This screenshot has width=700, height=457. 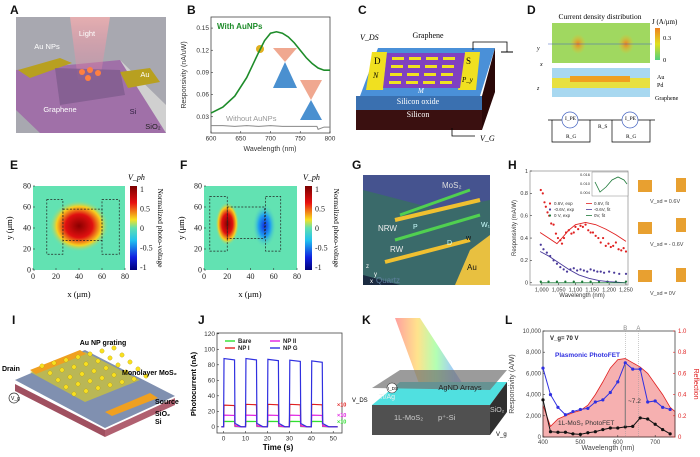 I want to click on label-rg: R_G, so click(x=631, y=137).